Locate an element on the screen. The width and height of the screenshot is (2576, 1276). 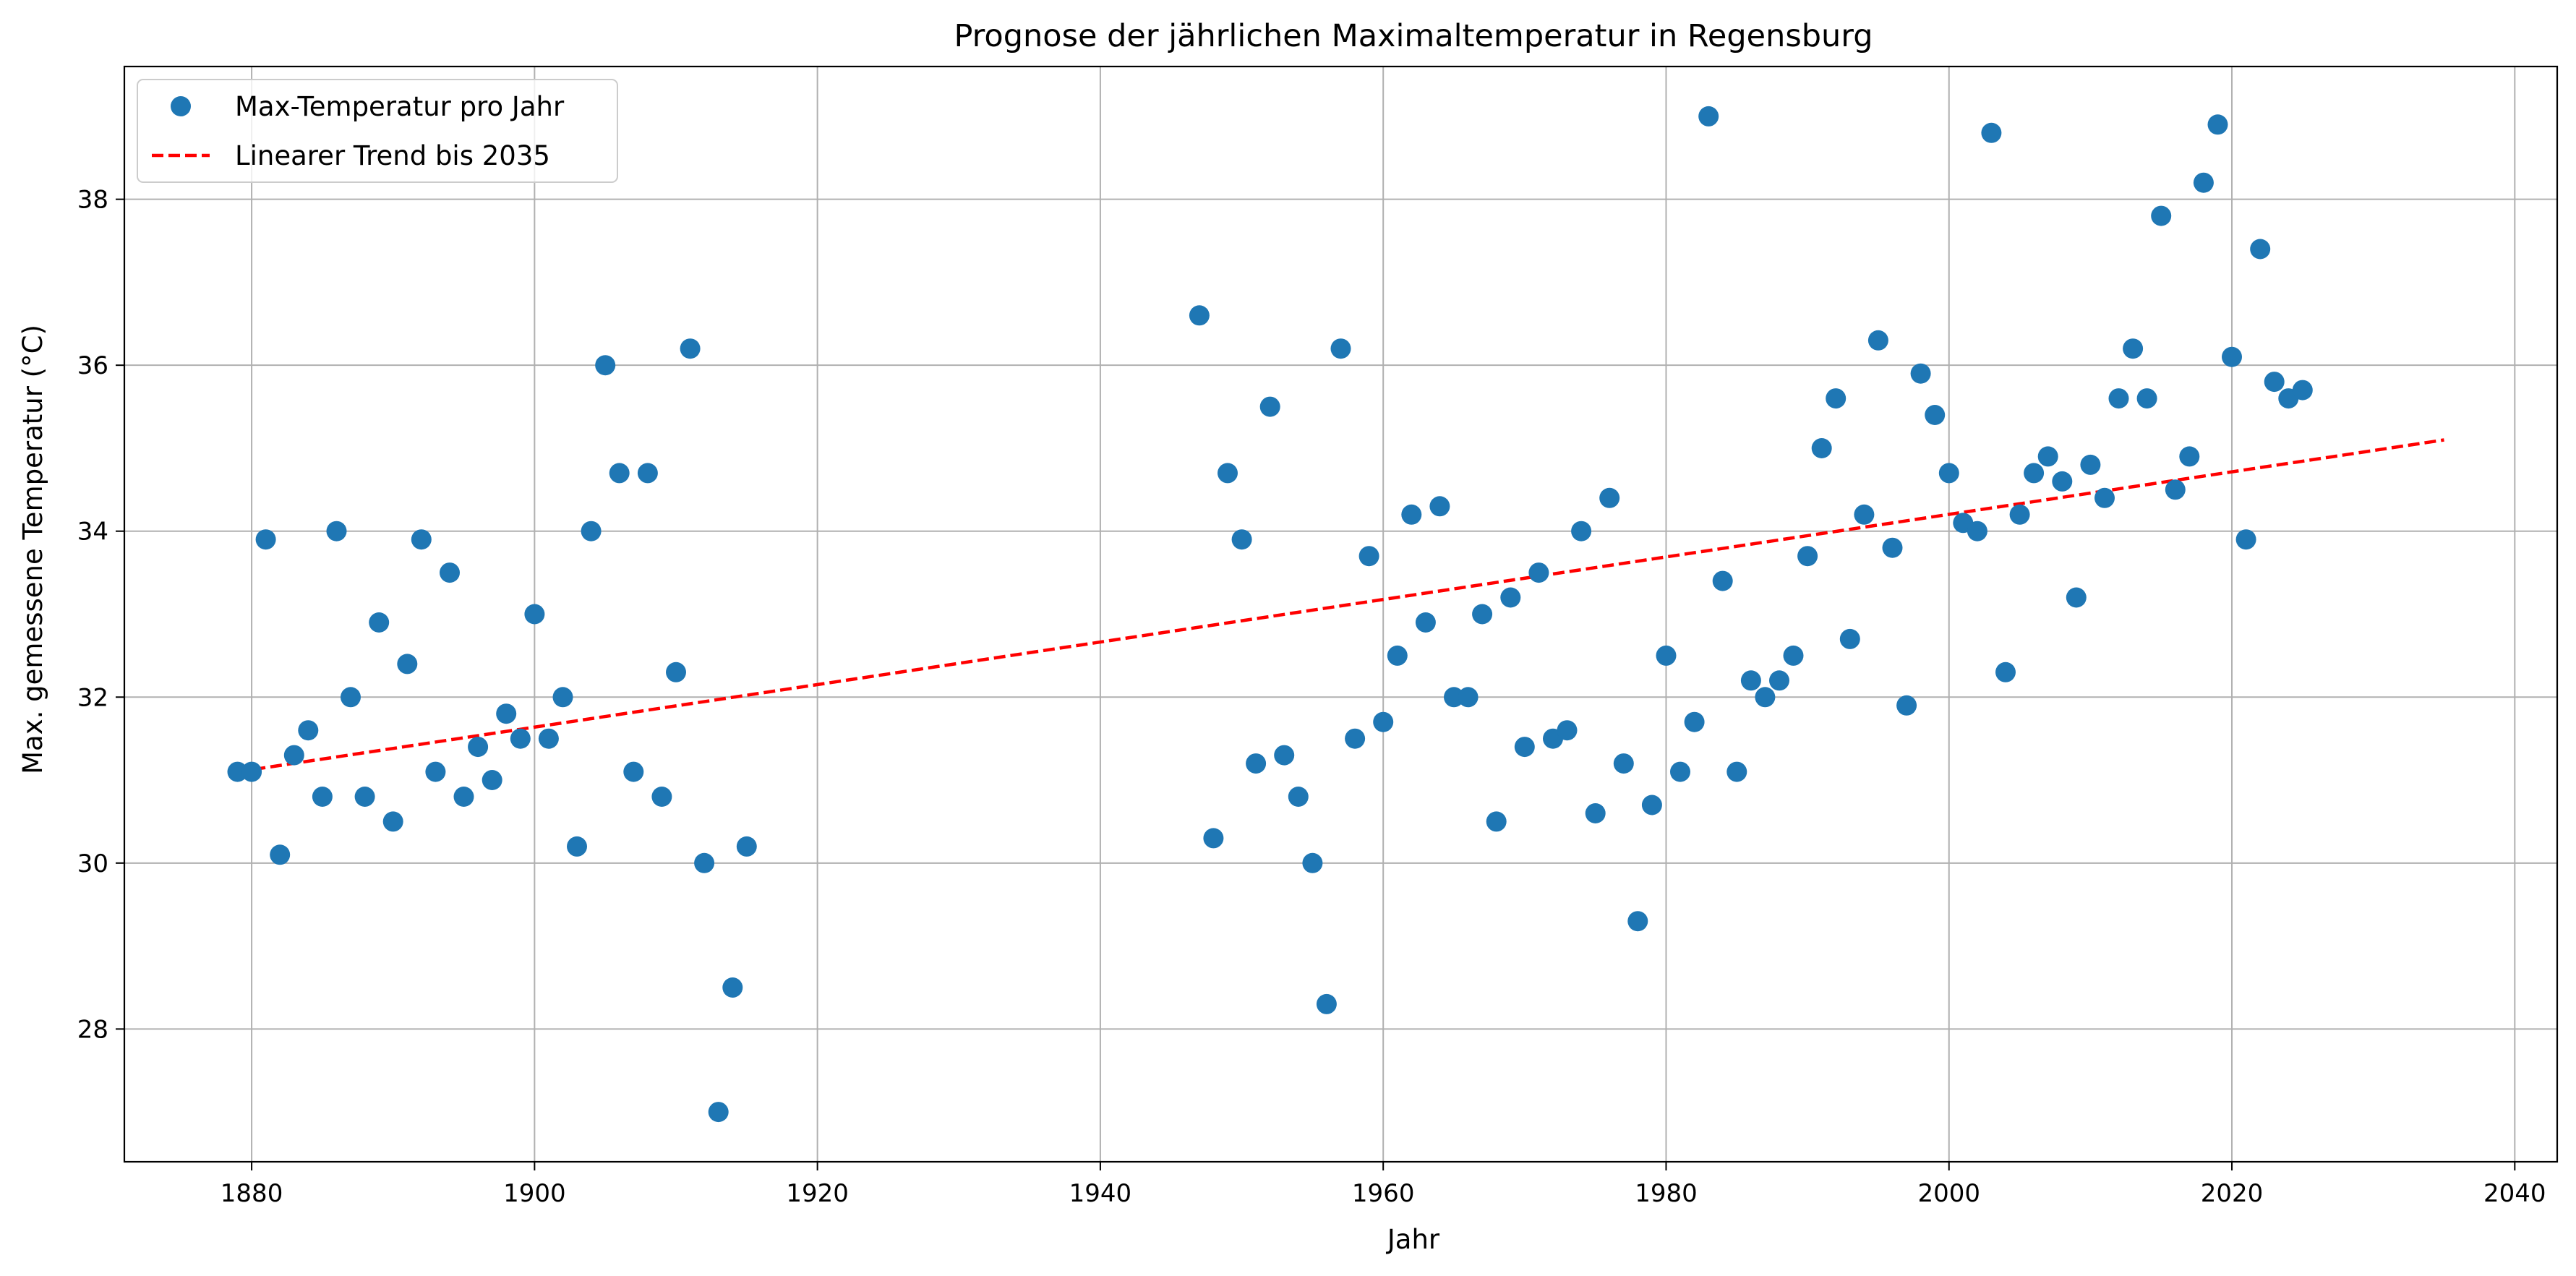
y-axis-label: Max. gemessene Temperatur (°C) is located at coordinates (32, 549).